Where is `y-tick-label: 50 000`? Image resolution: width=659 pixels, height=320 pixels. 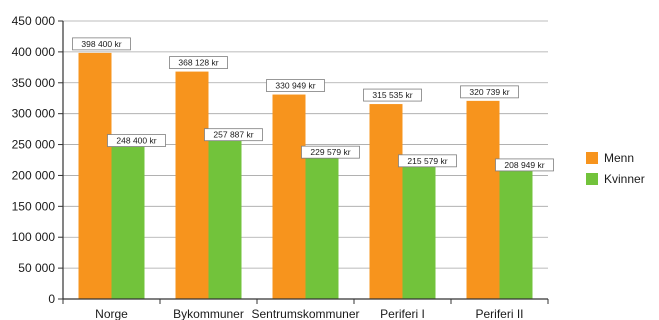
y-tick-label: 50 000 is located at coordinates (36, 268).